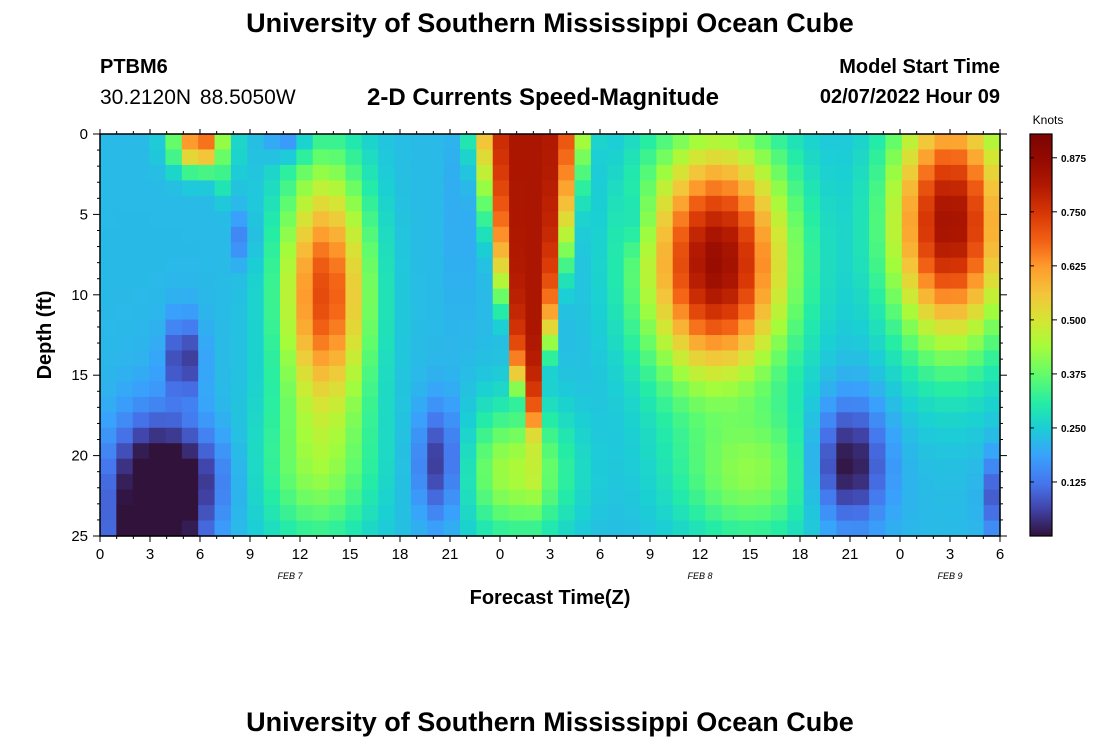  What do you see at coordinates (909, 97) in the screenshot?
I see `model-start-value: 02/07/2022 Hour 09` at bounding box center [909, 97].